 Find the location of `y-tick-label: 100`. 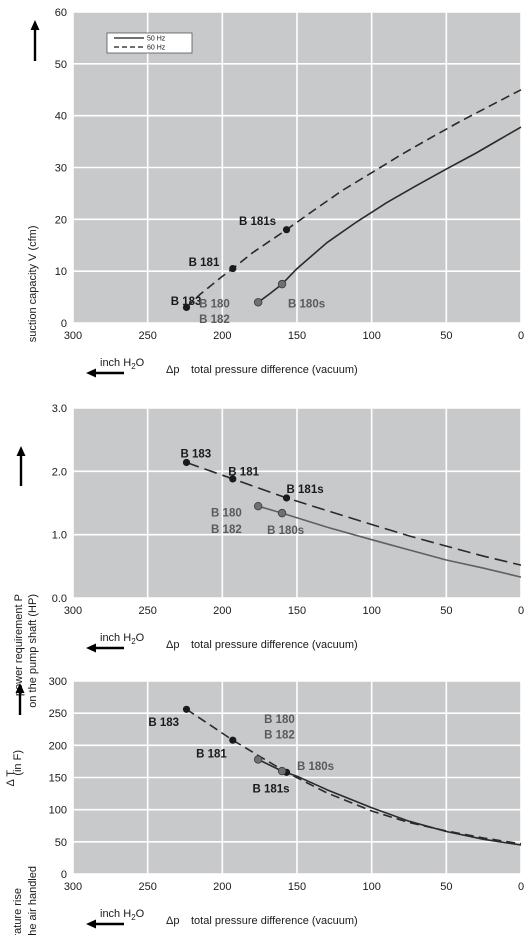

y-tick-label: 100 is located at coordinates (58, 811).